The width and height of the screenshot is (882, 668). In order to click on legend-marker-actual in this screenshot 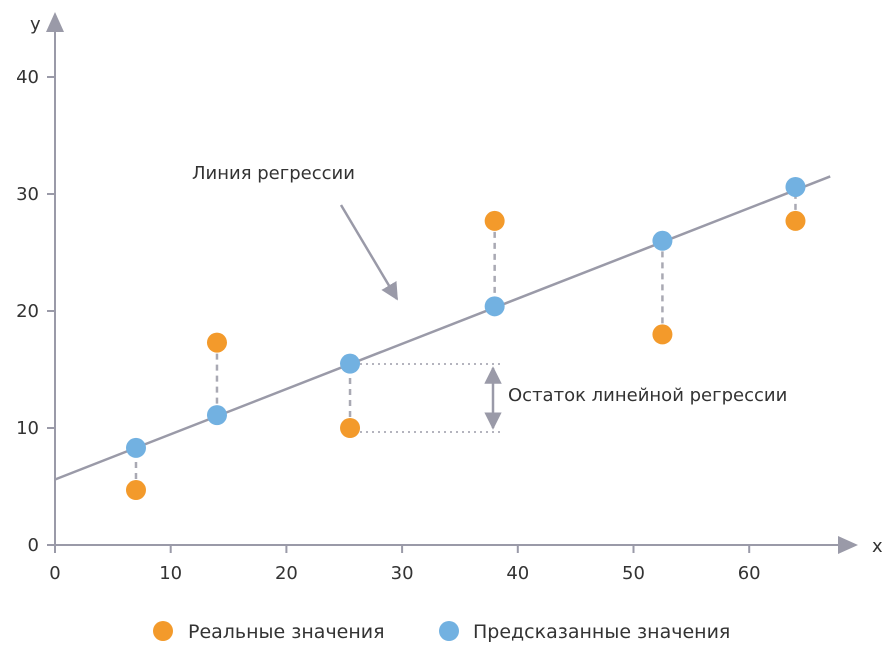, I will do `click(163, 631)`.